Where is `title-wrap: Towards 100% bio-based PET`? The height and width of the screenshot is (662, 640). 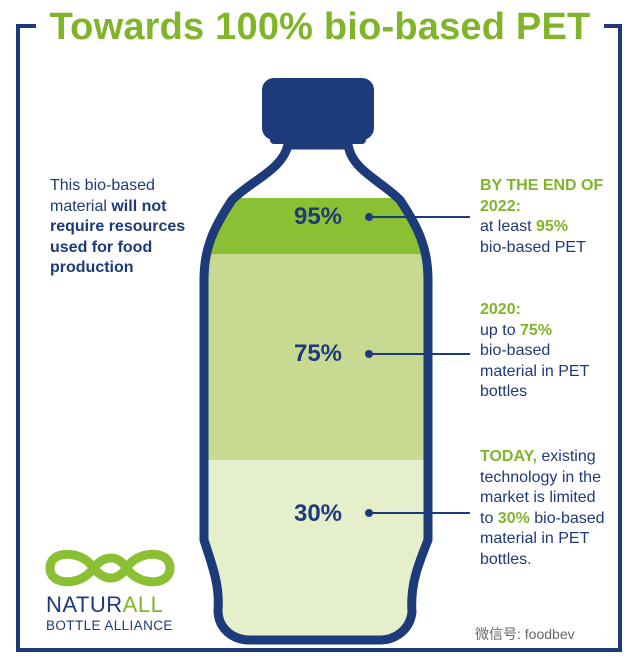 title-wrap: Towards 100% bio-based PET is located at coordinates (320, 27).